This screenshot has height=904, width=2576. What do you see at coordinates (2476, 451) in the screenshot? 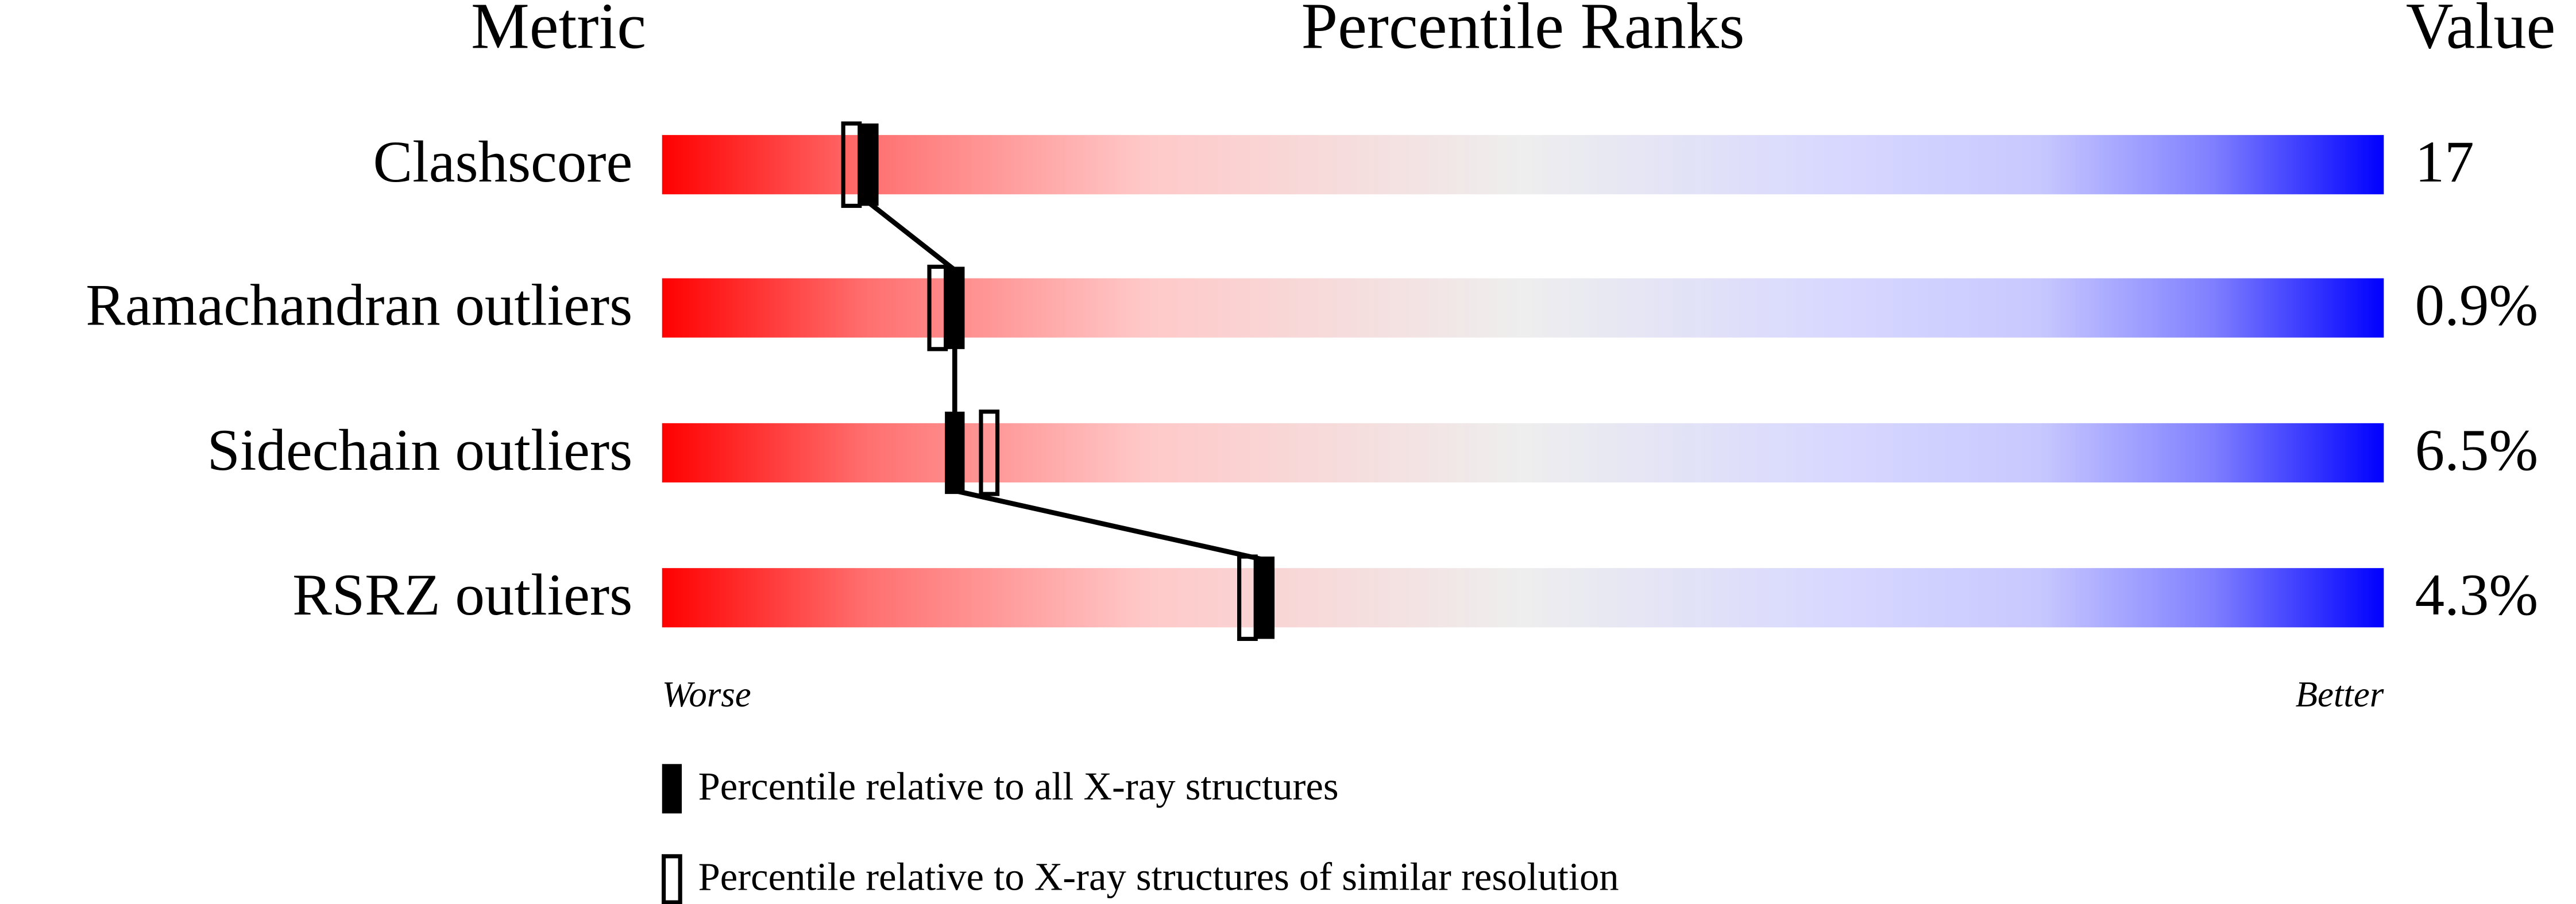
I see `metric-value: 6.5%` at bounding box center [2476, 451].